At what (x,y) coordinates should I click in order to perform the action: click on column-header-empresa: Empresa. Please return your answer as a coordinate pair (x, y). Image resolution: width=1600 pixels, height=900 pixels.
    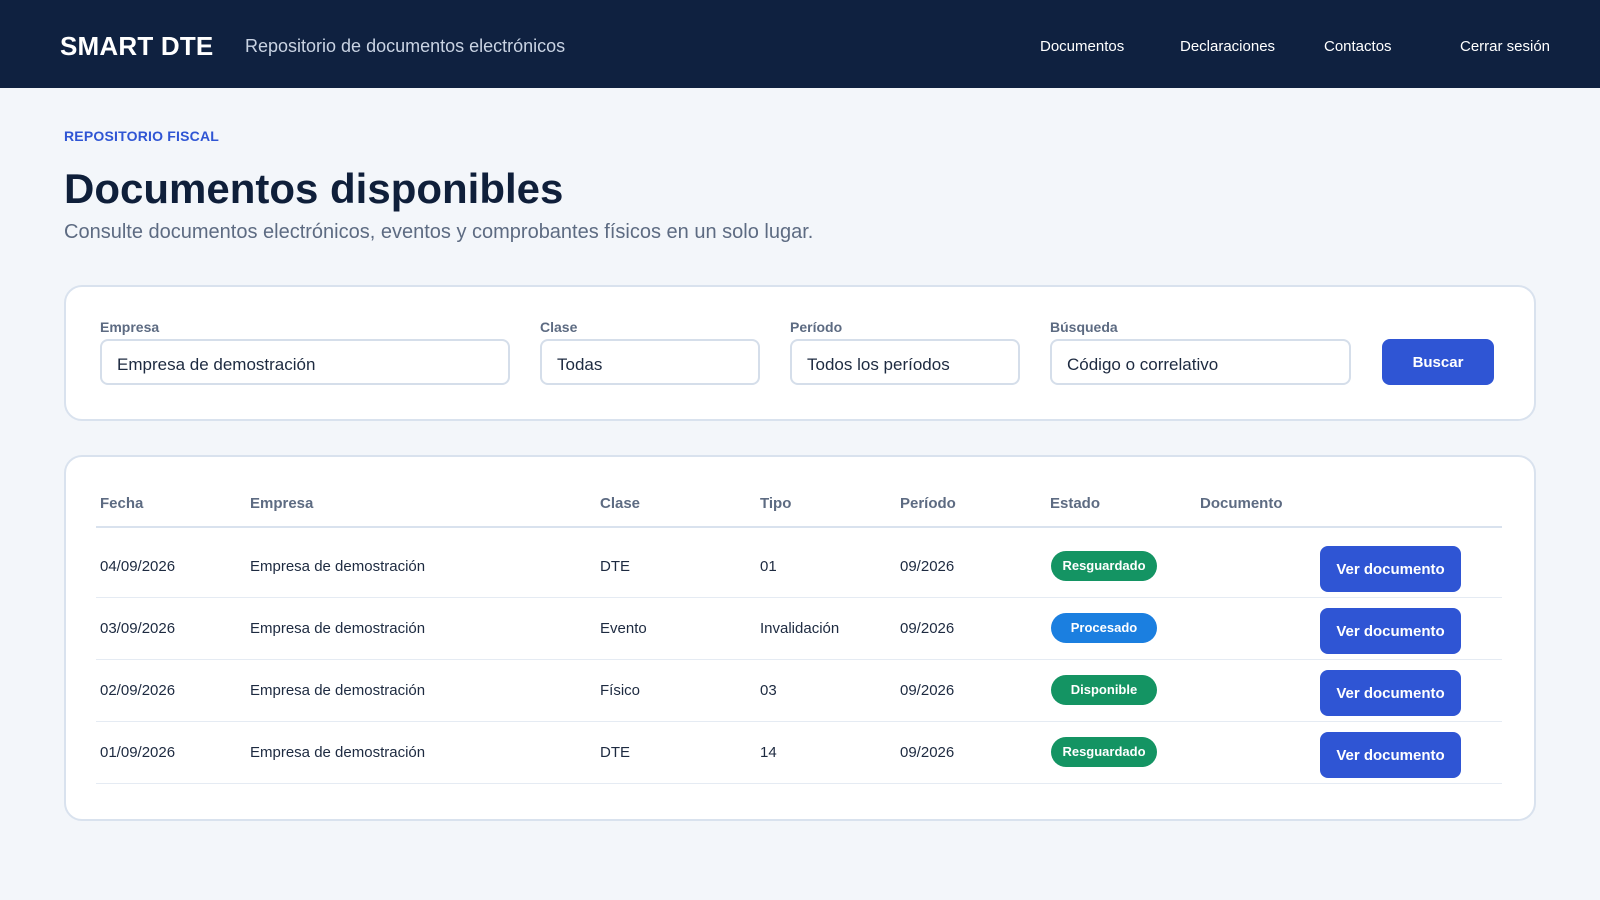
    Looking at the image, I should click on (282, 503).